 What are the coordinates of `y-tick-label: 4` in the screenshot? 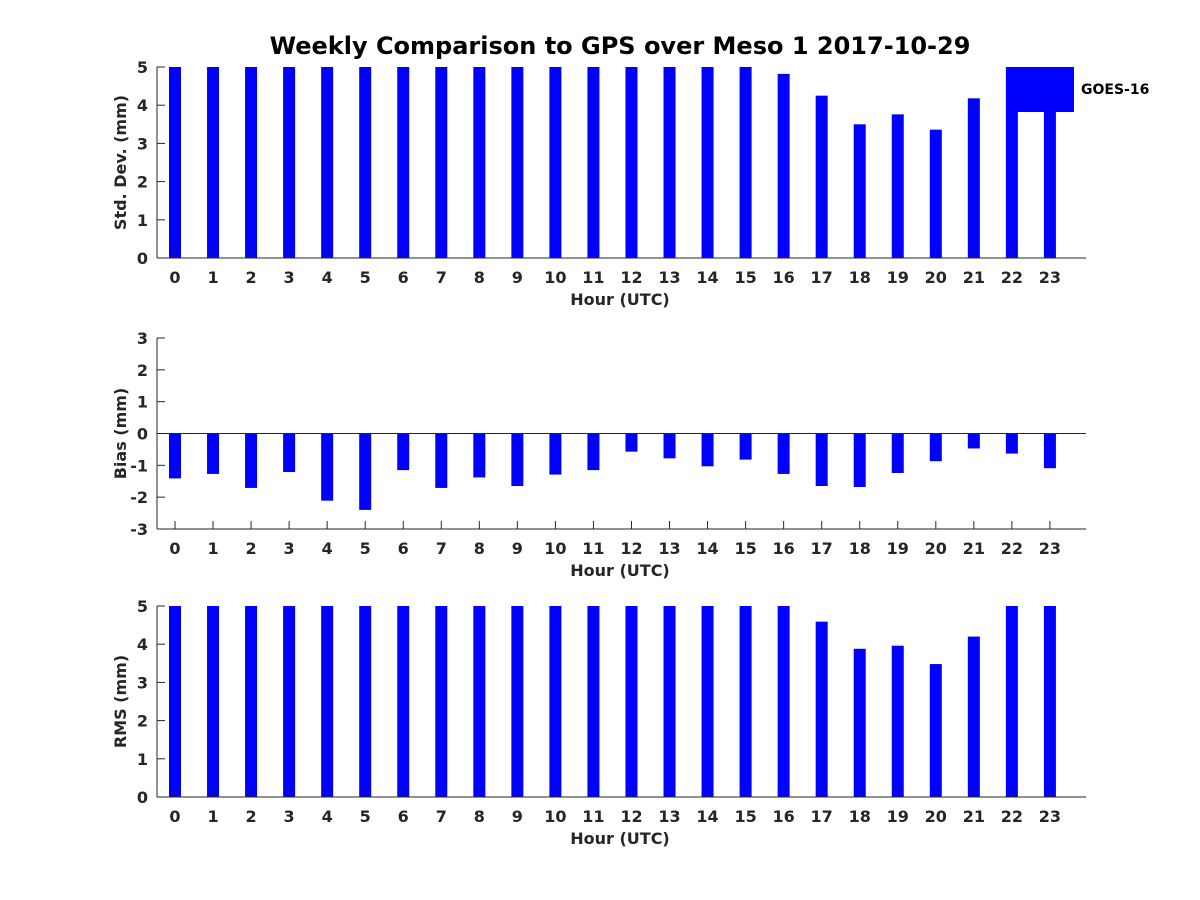 It's located at (142, 644).